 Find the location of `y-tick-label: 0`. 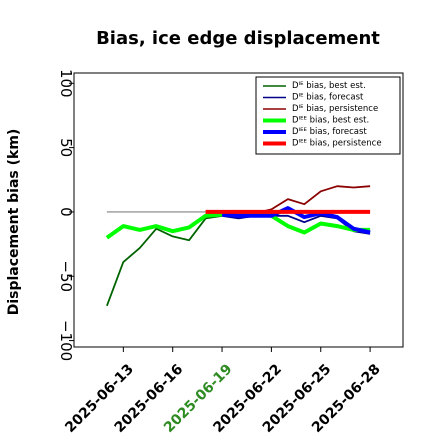

y-tick-label: 0 is located at coordinates (66, 212).